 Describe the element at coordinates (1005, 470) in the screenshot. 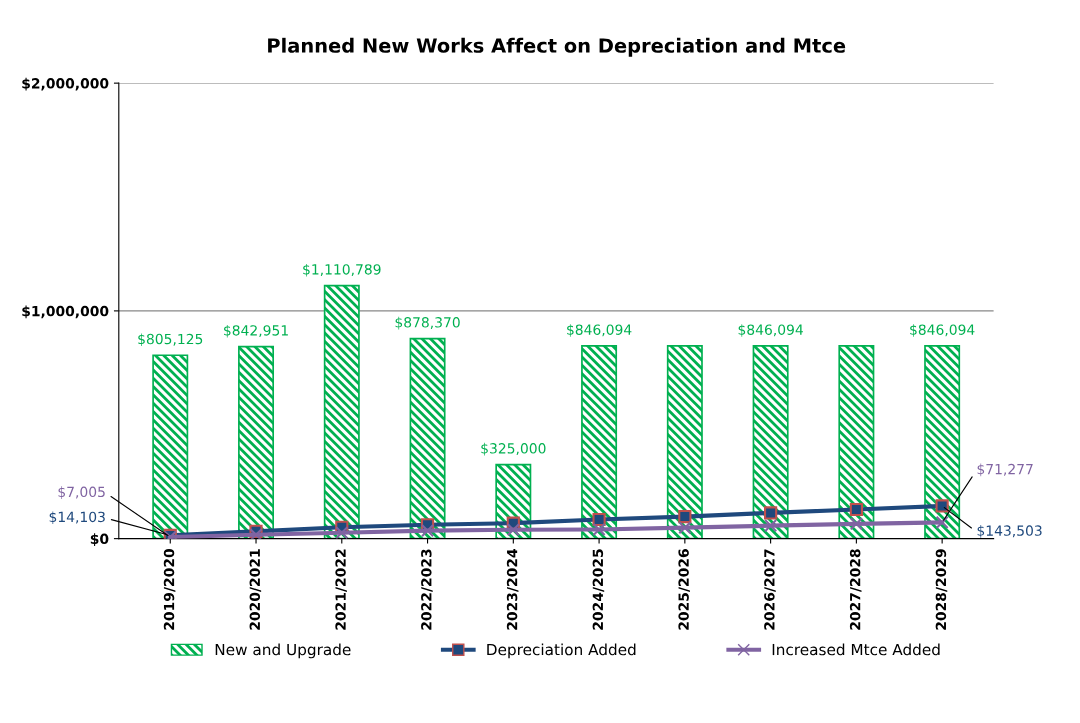

I see `data-label: $71,277` at that location.